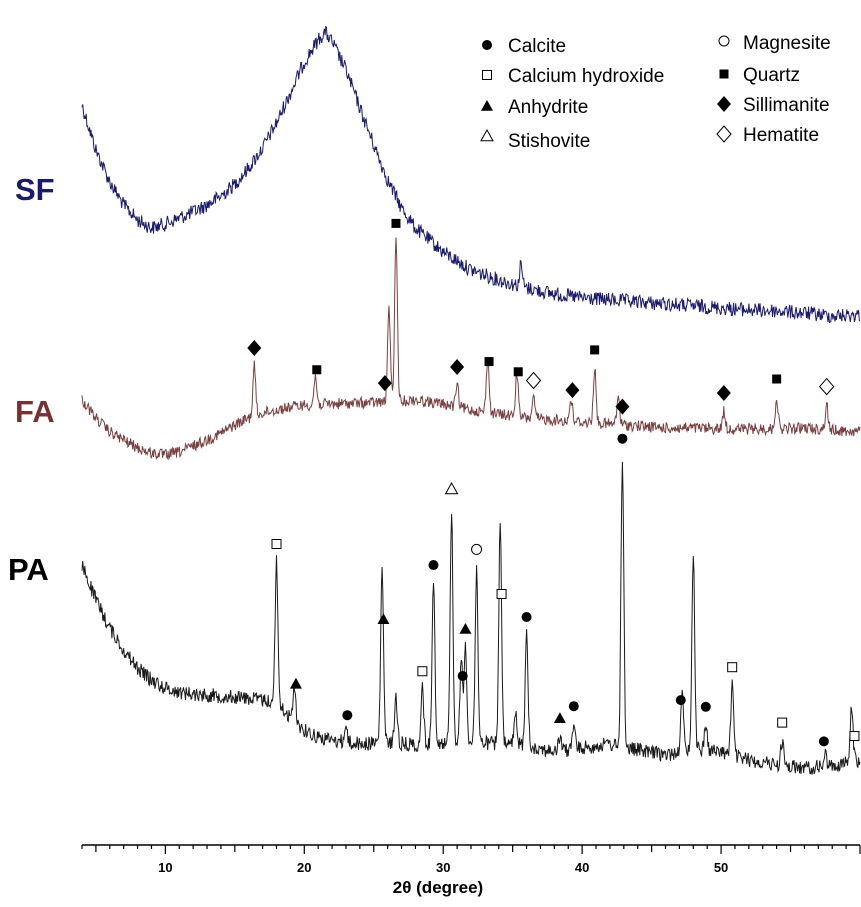 The height and width of the screenshot is (907, 861). Describe the element at coordinates (471, 860) in the screenshot. I see `x-axis-ticks: 10 20 30 40 50` at that location.